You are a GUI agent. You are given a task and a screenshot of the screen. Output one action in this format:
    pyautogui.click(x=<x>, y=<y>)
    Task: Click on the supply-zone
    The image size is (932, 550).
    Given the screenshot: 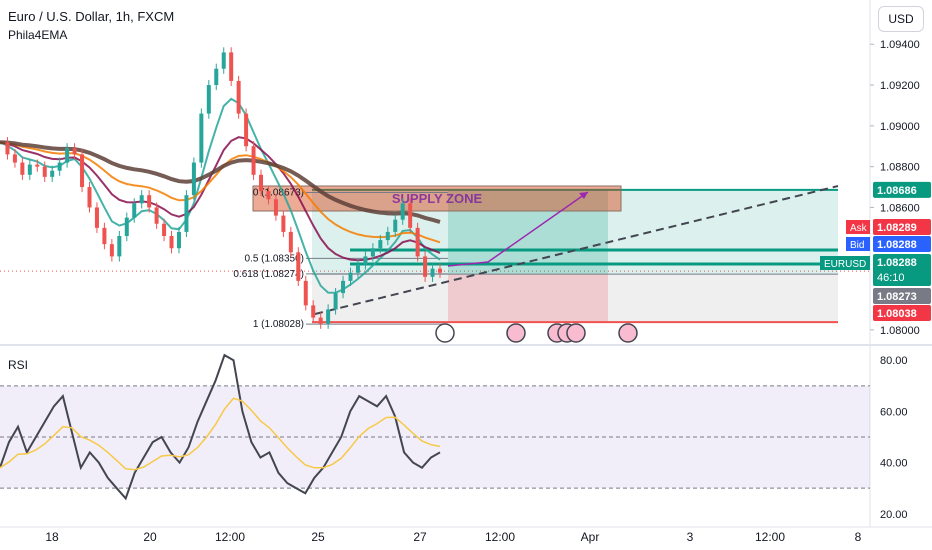 What is the action you would take?
    pyautogui.click(x=437, y=198)
    